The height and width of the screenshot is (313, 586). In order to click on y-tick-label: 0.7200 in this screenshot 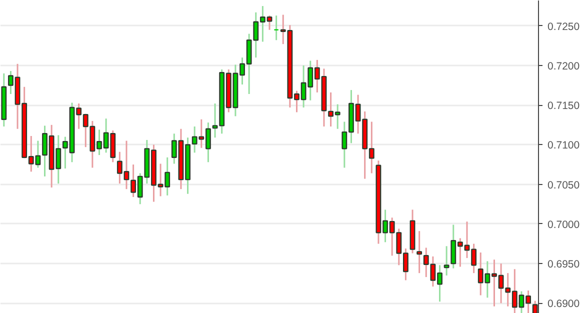, I will do `click(564, 66)`.